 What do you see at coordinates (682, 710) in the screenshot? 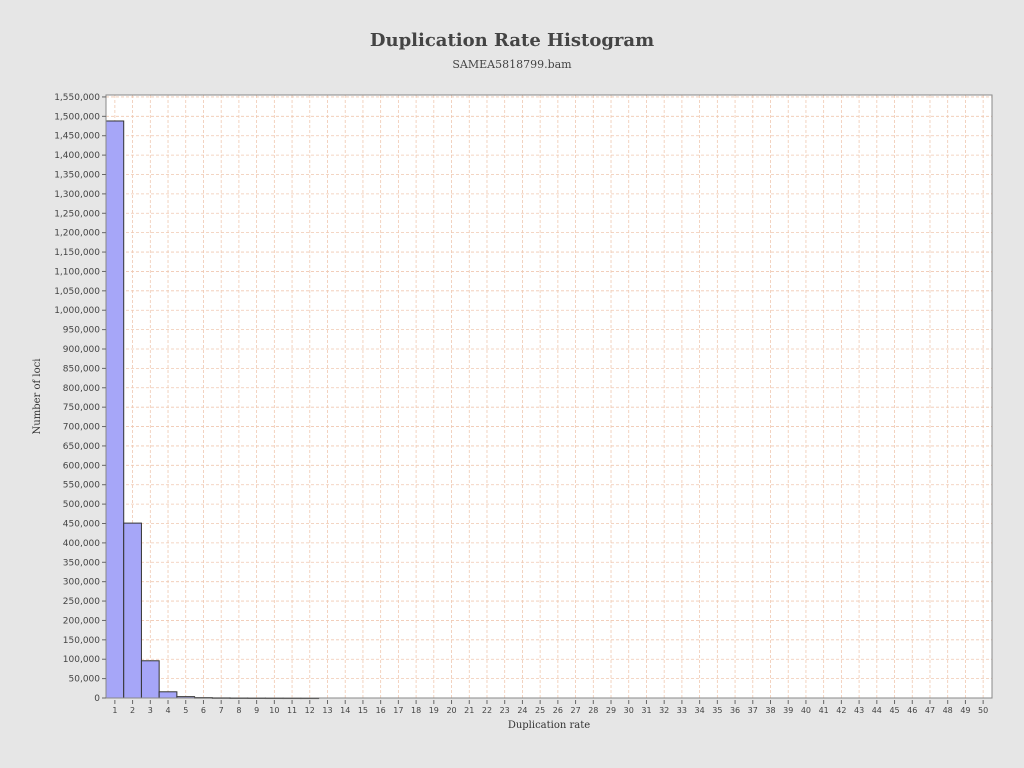
I see `x-tick-label: 33` at bounding box center [682, 710].